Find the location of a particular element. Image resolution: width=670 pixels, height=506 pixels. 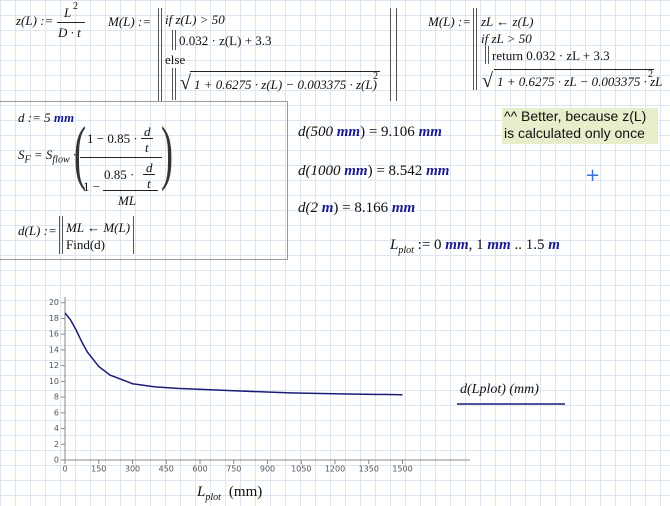

legend-label: d(Lplot) (mm) is located at coordinates (499, 389).